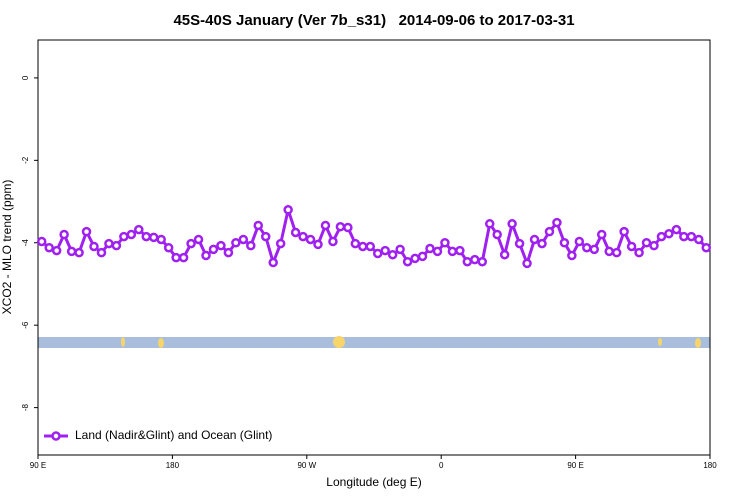  I want to click on y-tick-label: -4, so click(25, 243).